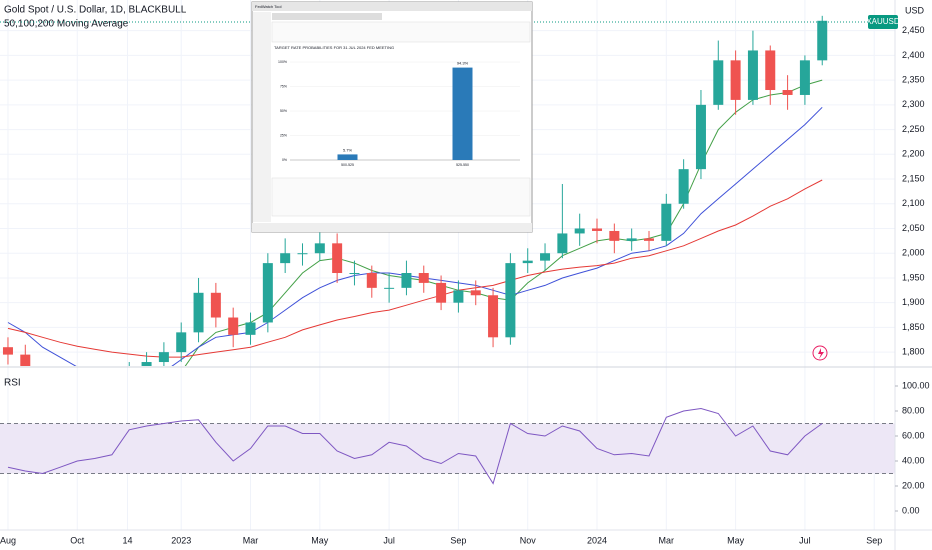 This screenshot has width=932, height=550. I want to click on y-tick-label: 40.00, so click(913, 460).